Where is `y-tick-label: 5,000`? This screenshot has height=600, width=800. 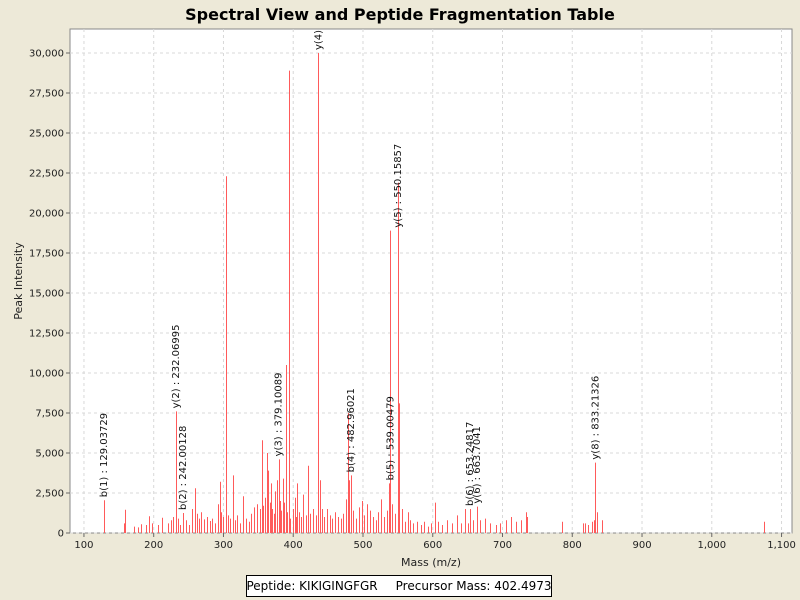 y-tick-label: 5,000 is located at coordinates (49, 454).